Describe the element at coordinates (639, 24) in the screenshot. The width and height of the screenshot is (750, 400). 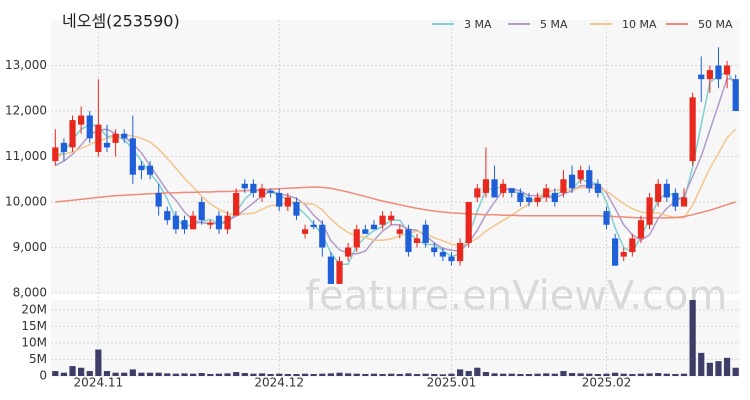
I see `legend-label: 10 MA` at that location.